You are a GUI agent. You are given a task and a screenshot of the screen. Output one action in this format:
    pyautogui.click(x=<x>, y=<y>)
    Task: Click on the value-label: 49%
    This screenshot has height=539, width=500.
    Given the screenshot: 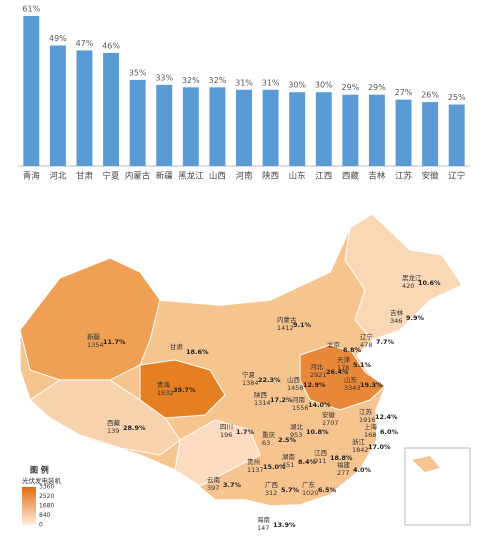 What is the action you would take?
    pyautogui.click(x=58, y=38)
    